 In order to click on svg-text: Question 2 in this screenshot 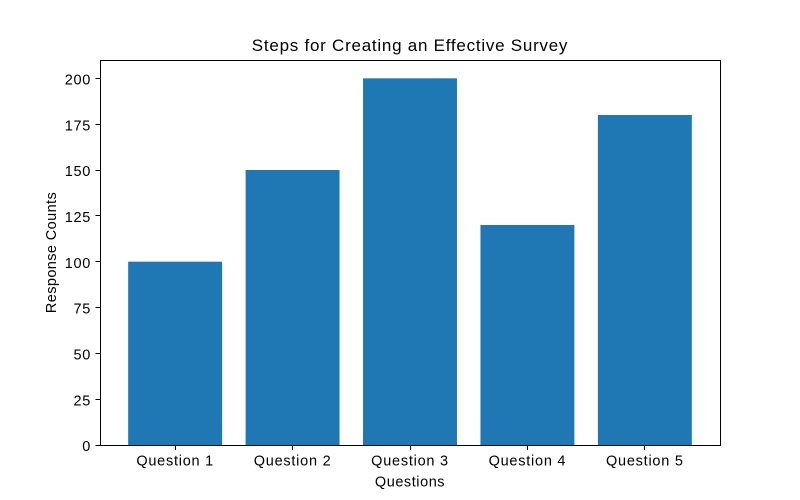, I will do `click(293, 461)`.